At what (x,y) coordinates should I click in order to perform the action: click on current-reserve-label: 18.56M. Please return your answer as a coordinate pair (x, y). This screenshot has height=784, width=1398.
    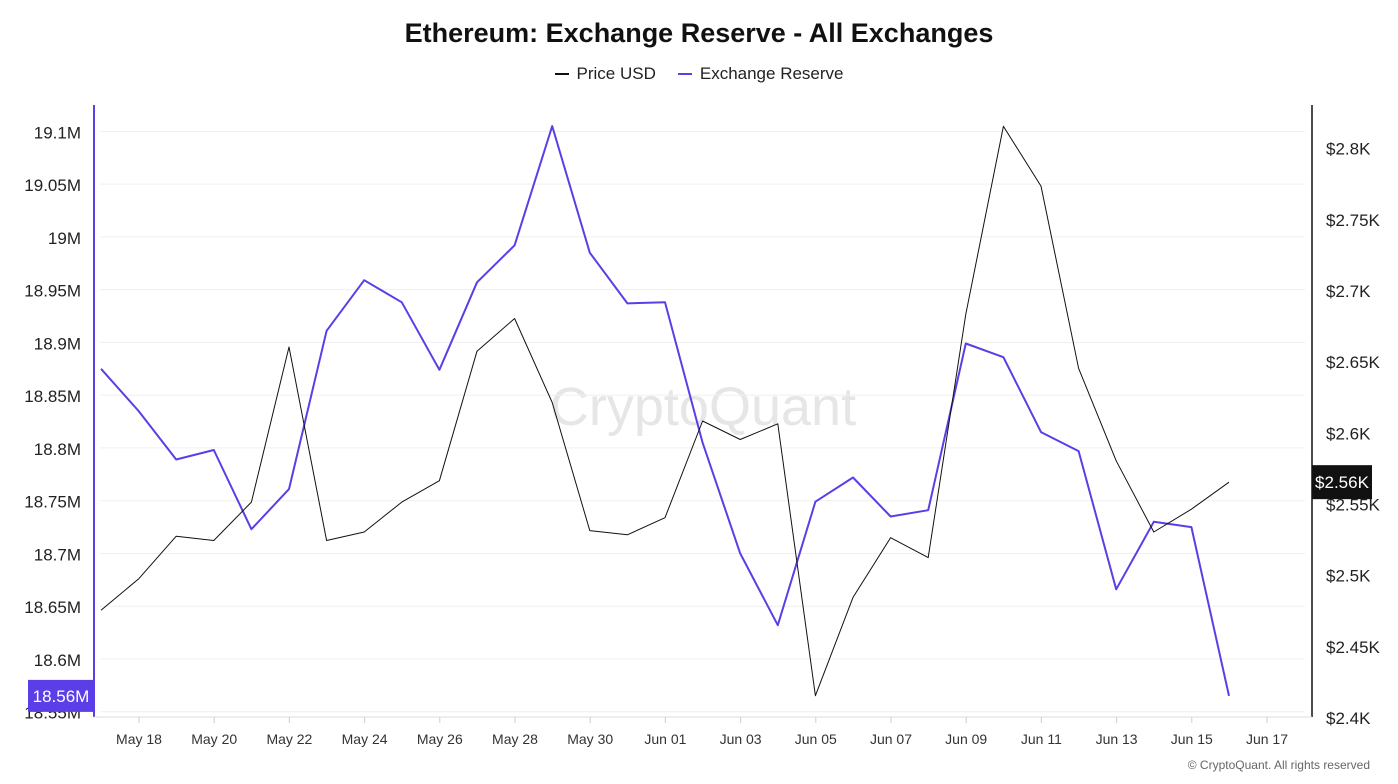
    Looking at the image, I should click on (61, 696).